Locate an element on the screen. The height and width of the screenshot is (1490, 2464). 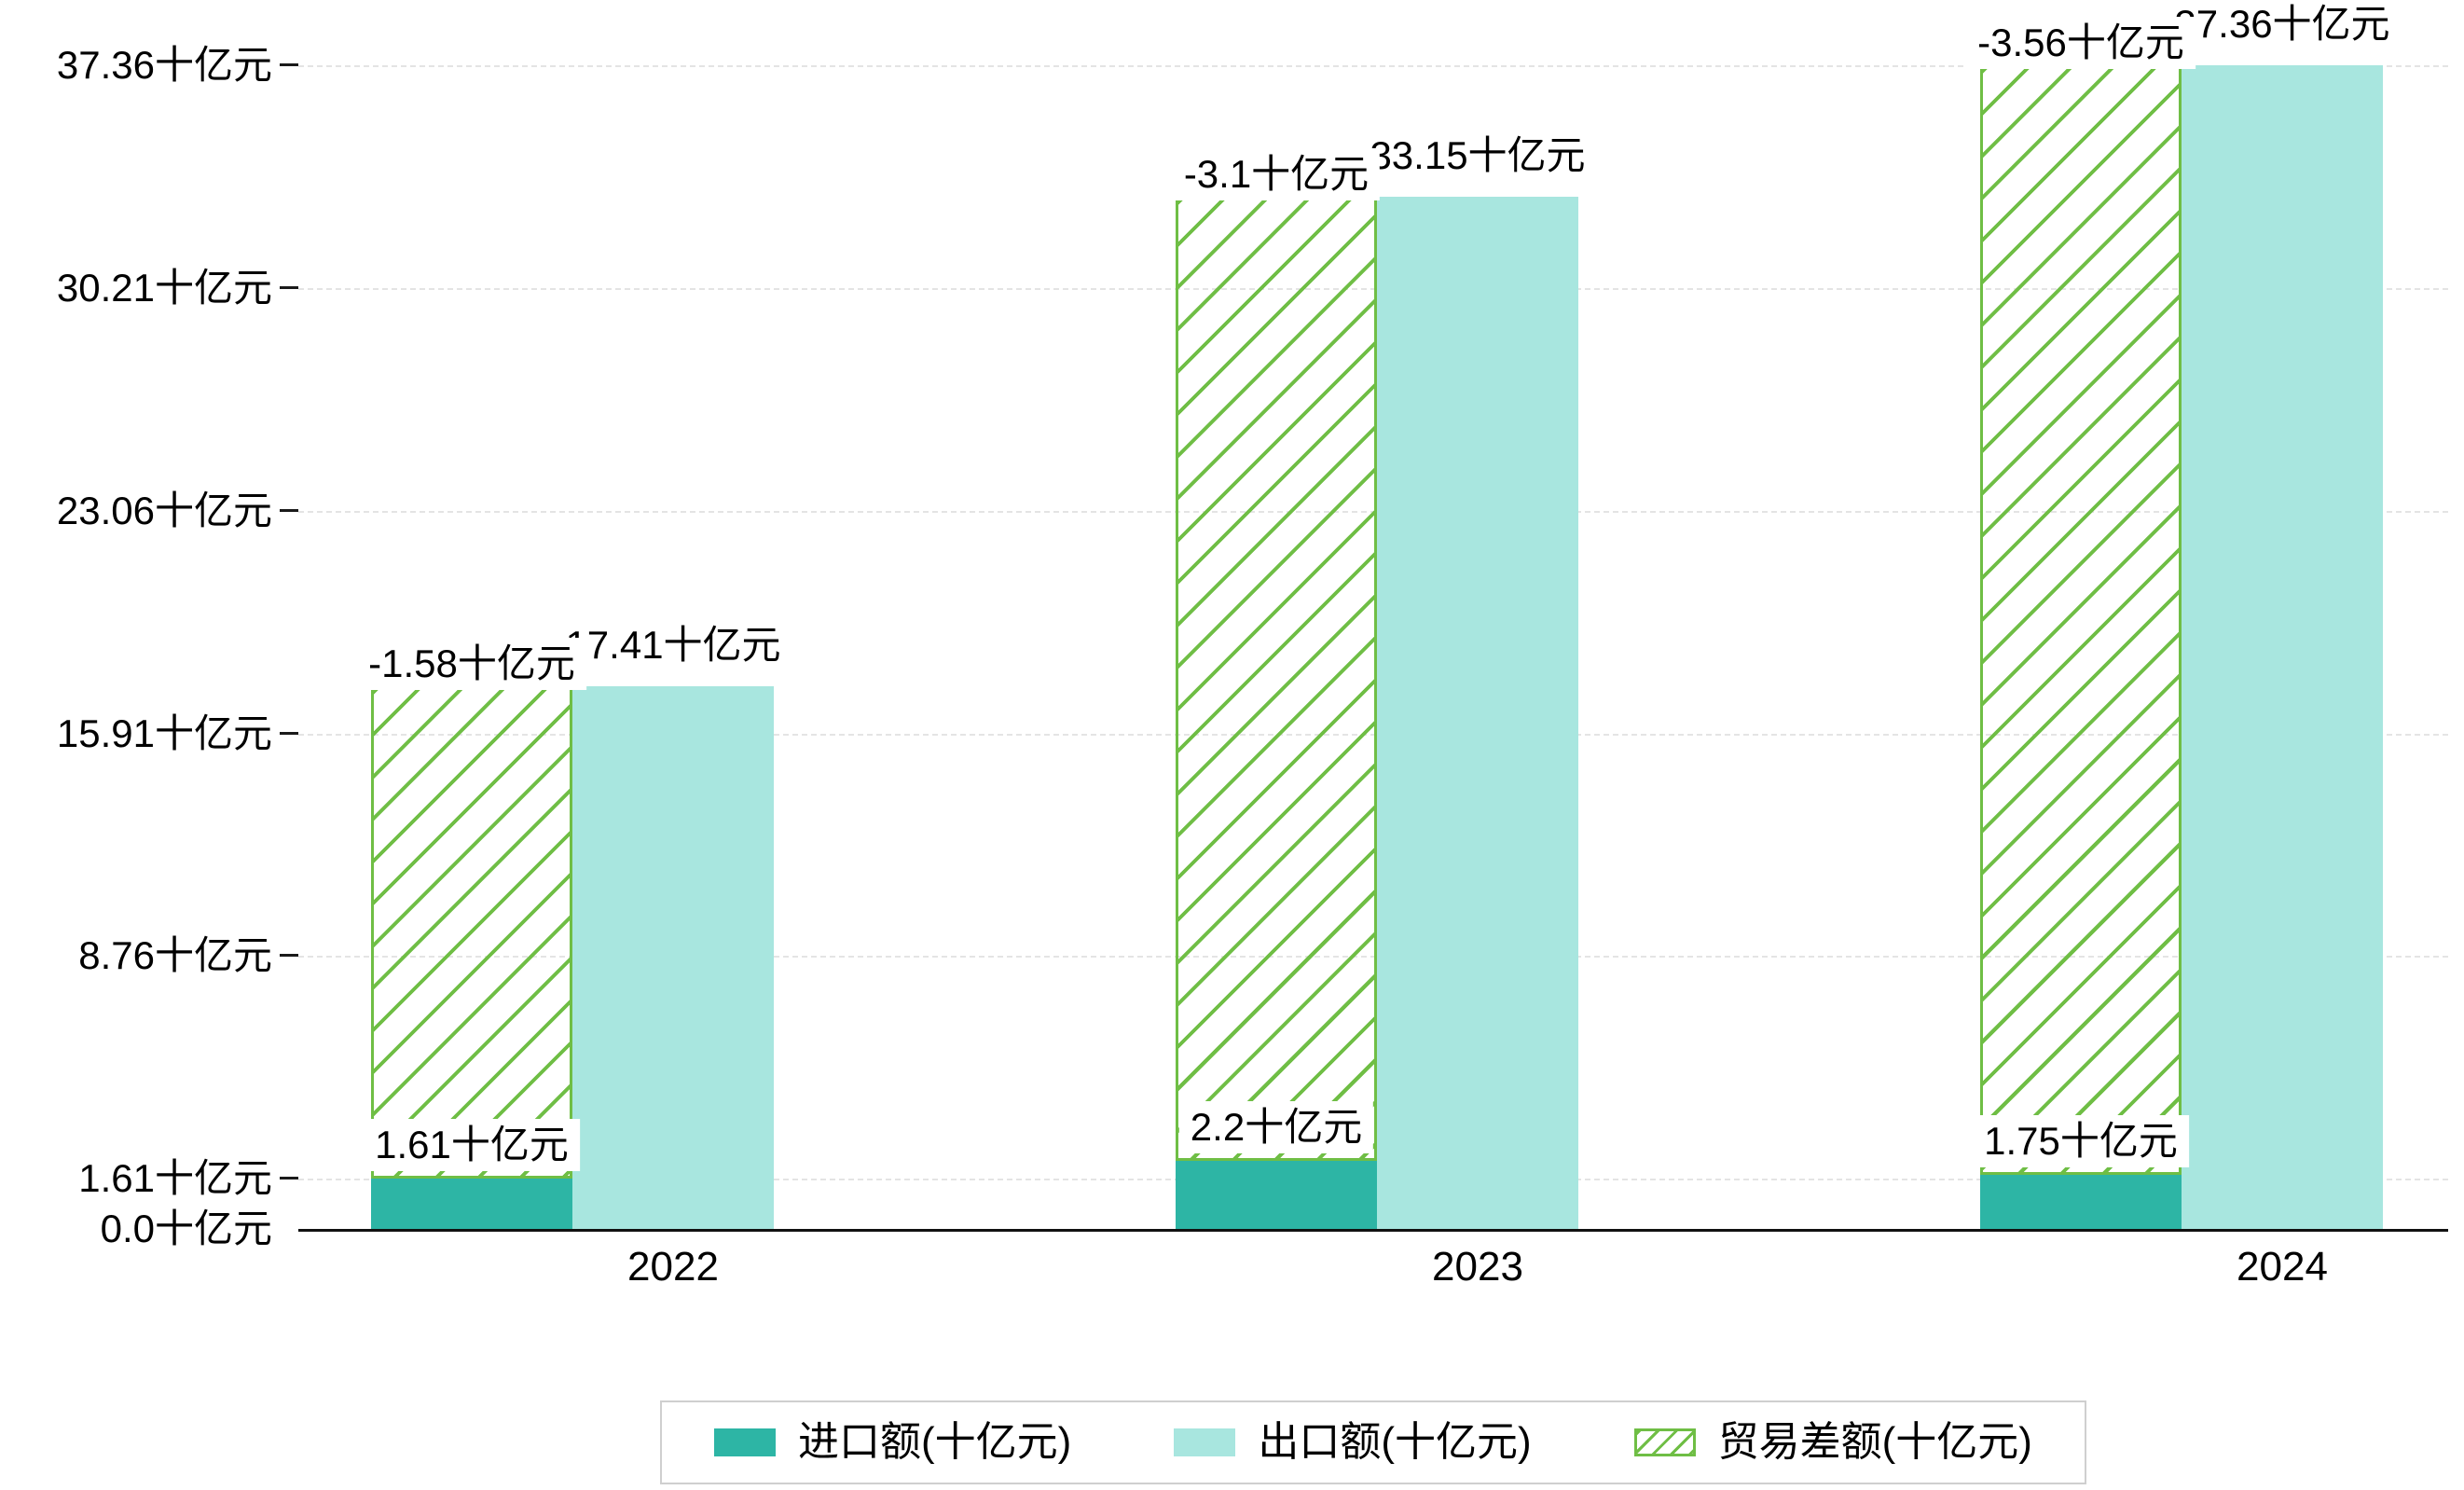
y-tick-label: 0.0十亿元 is located at coordinates (186, 1228).